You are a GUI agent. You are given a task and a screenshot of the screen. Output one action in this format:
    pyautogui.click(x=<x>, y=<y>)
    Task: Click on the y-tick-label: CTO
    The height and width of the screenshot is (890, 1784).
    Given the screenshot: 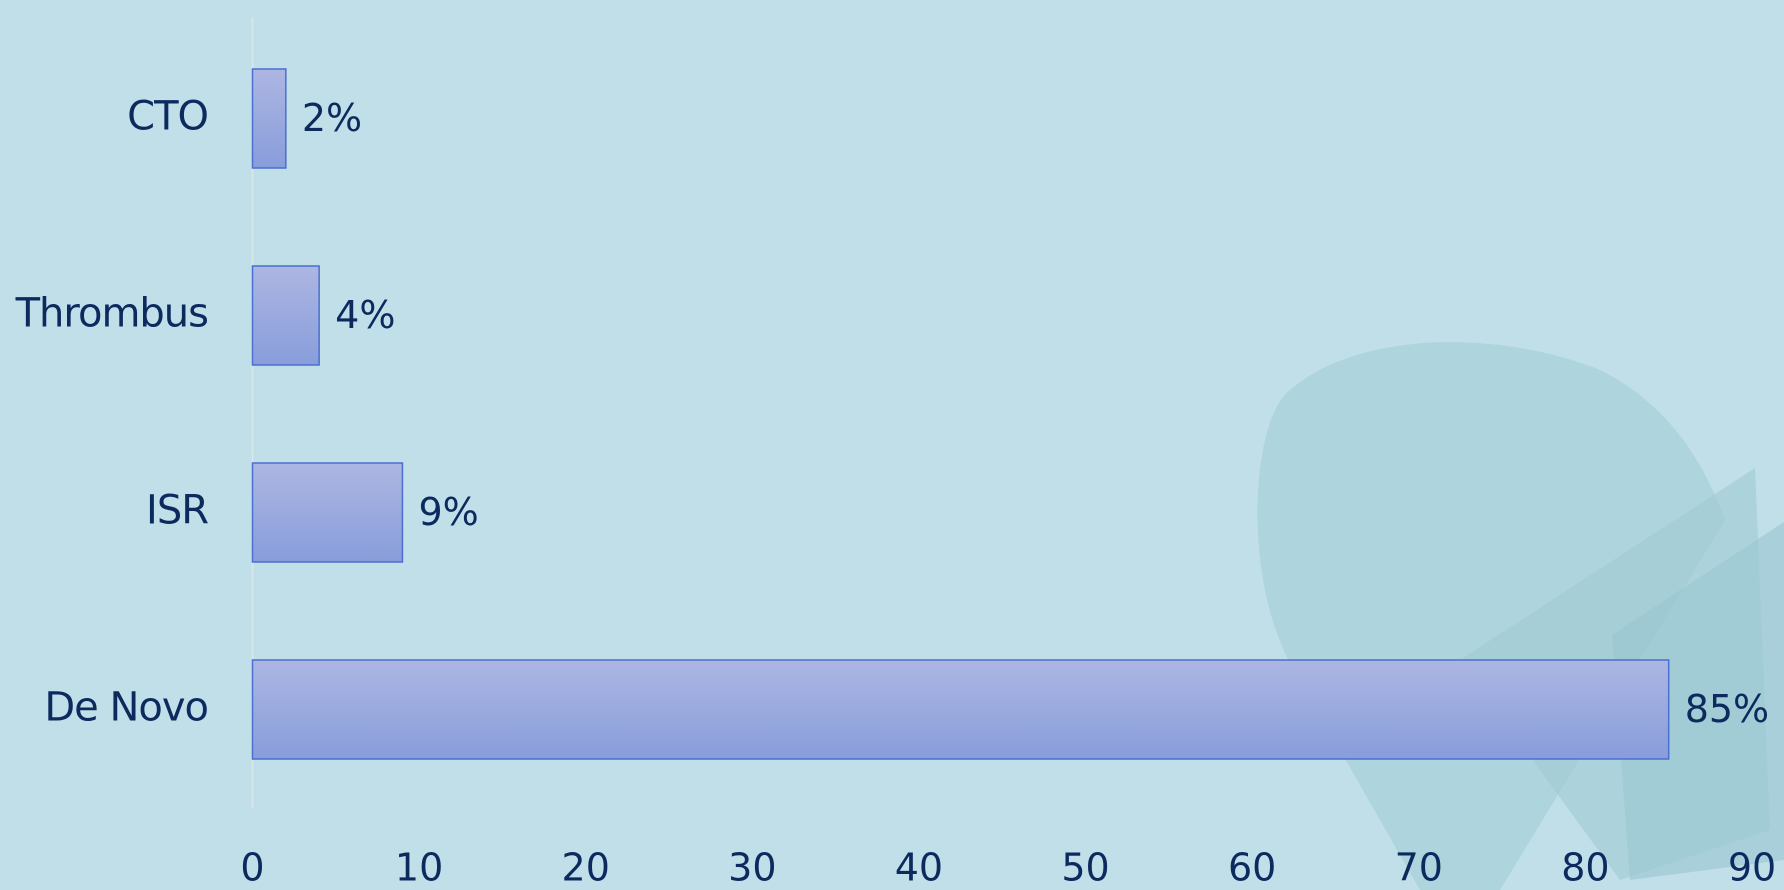 What is the action you would take?
    pyautogui.click(x=167, y=117)
    